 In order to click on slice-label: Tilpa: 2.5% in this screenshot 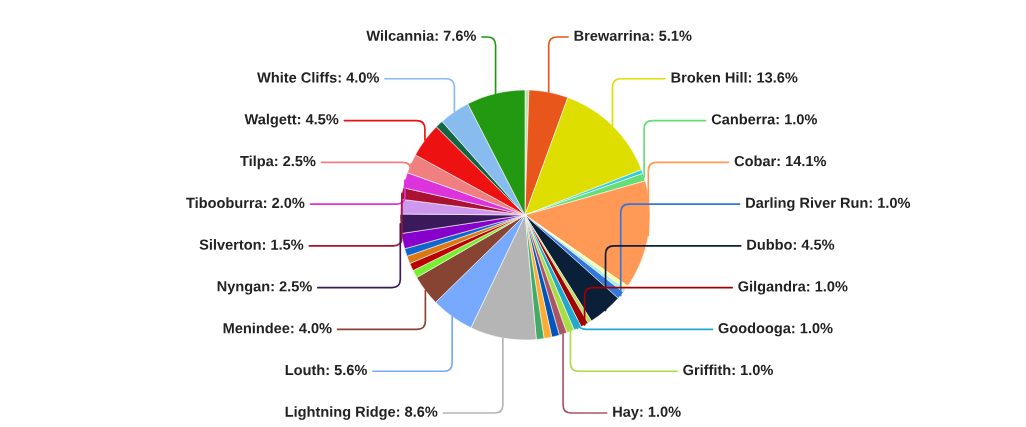, I will do `click(278, 162)`.